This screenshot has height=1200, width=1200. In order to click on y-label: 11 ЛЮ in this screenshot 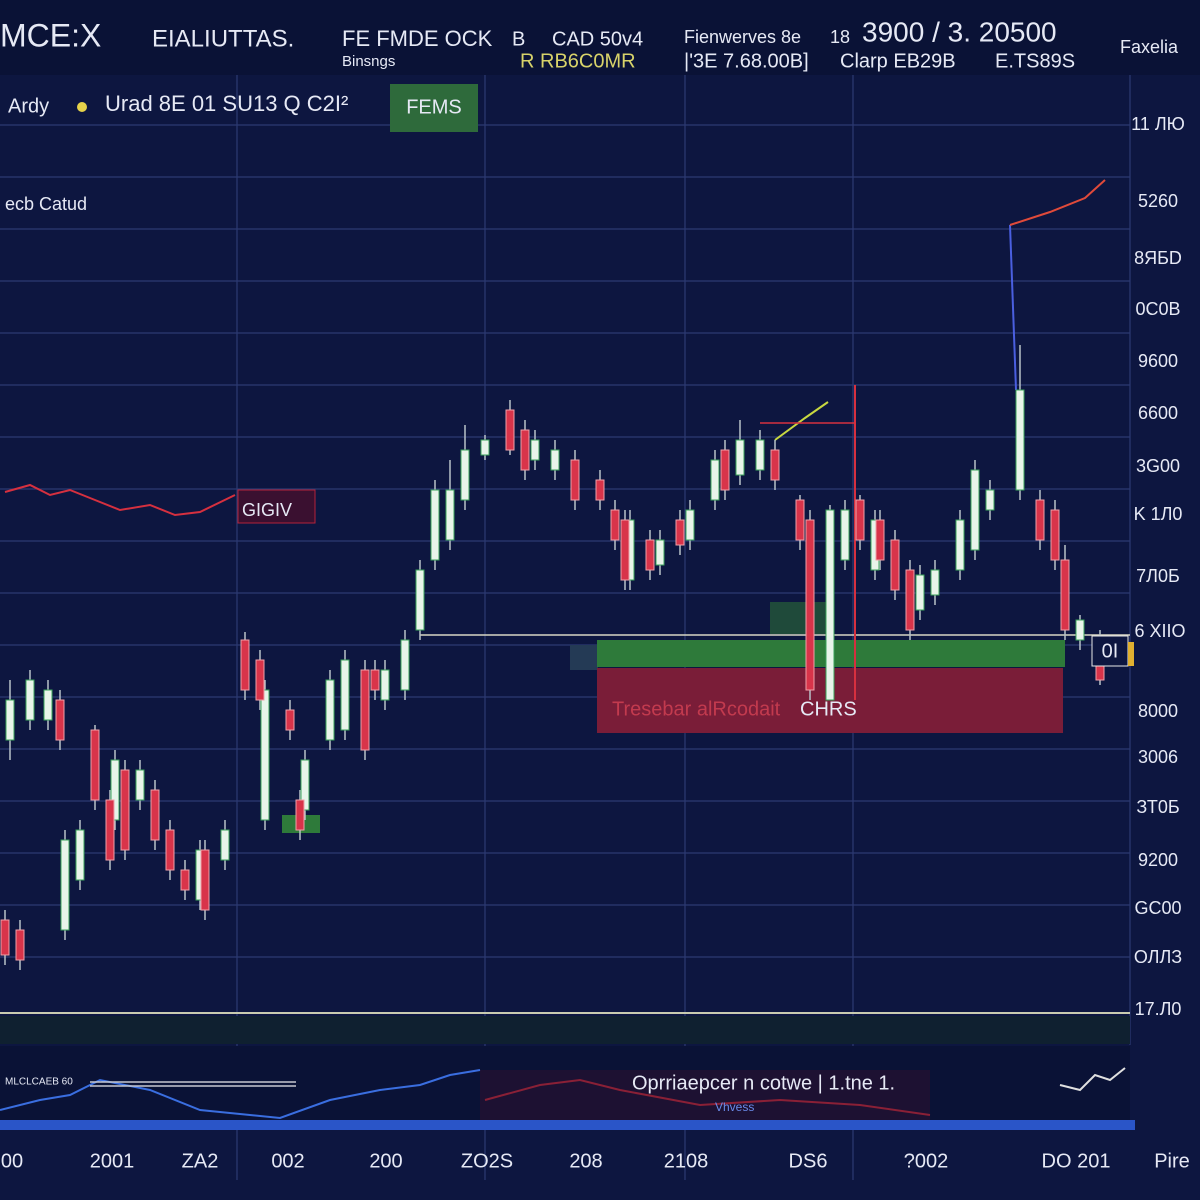, I will do `click(1158, 124)`.